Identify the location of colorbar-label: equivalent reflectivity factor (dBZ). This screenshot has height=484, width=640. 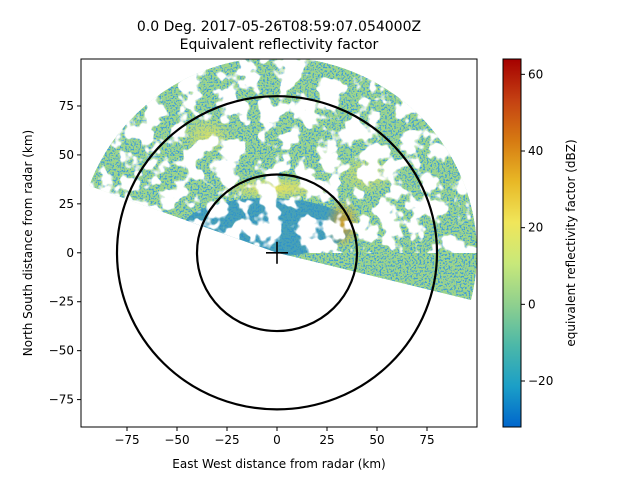
(571, 242).